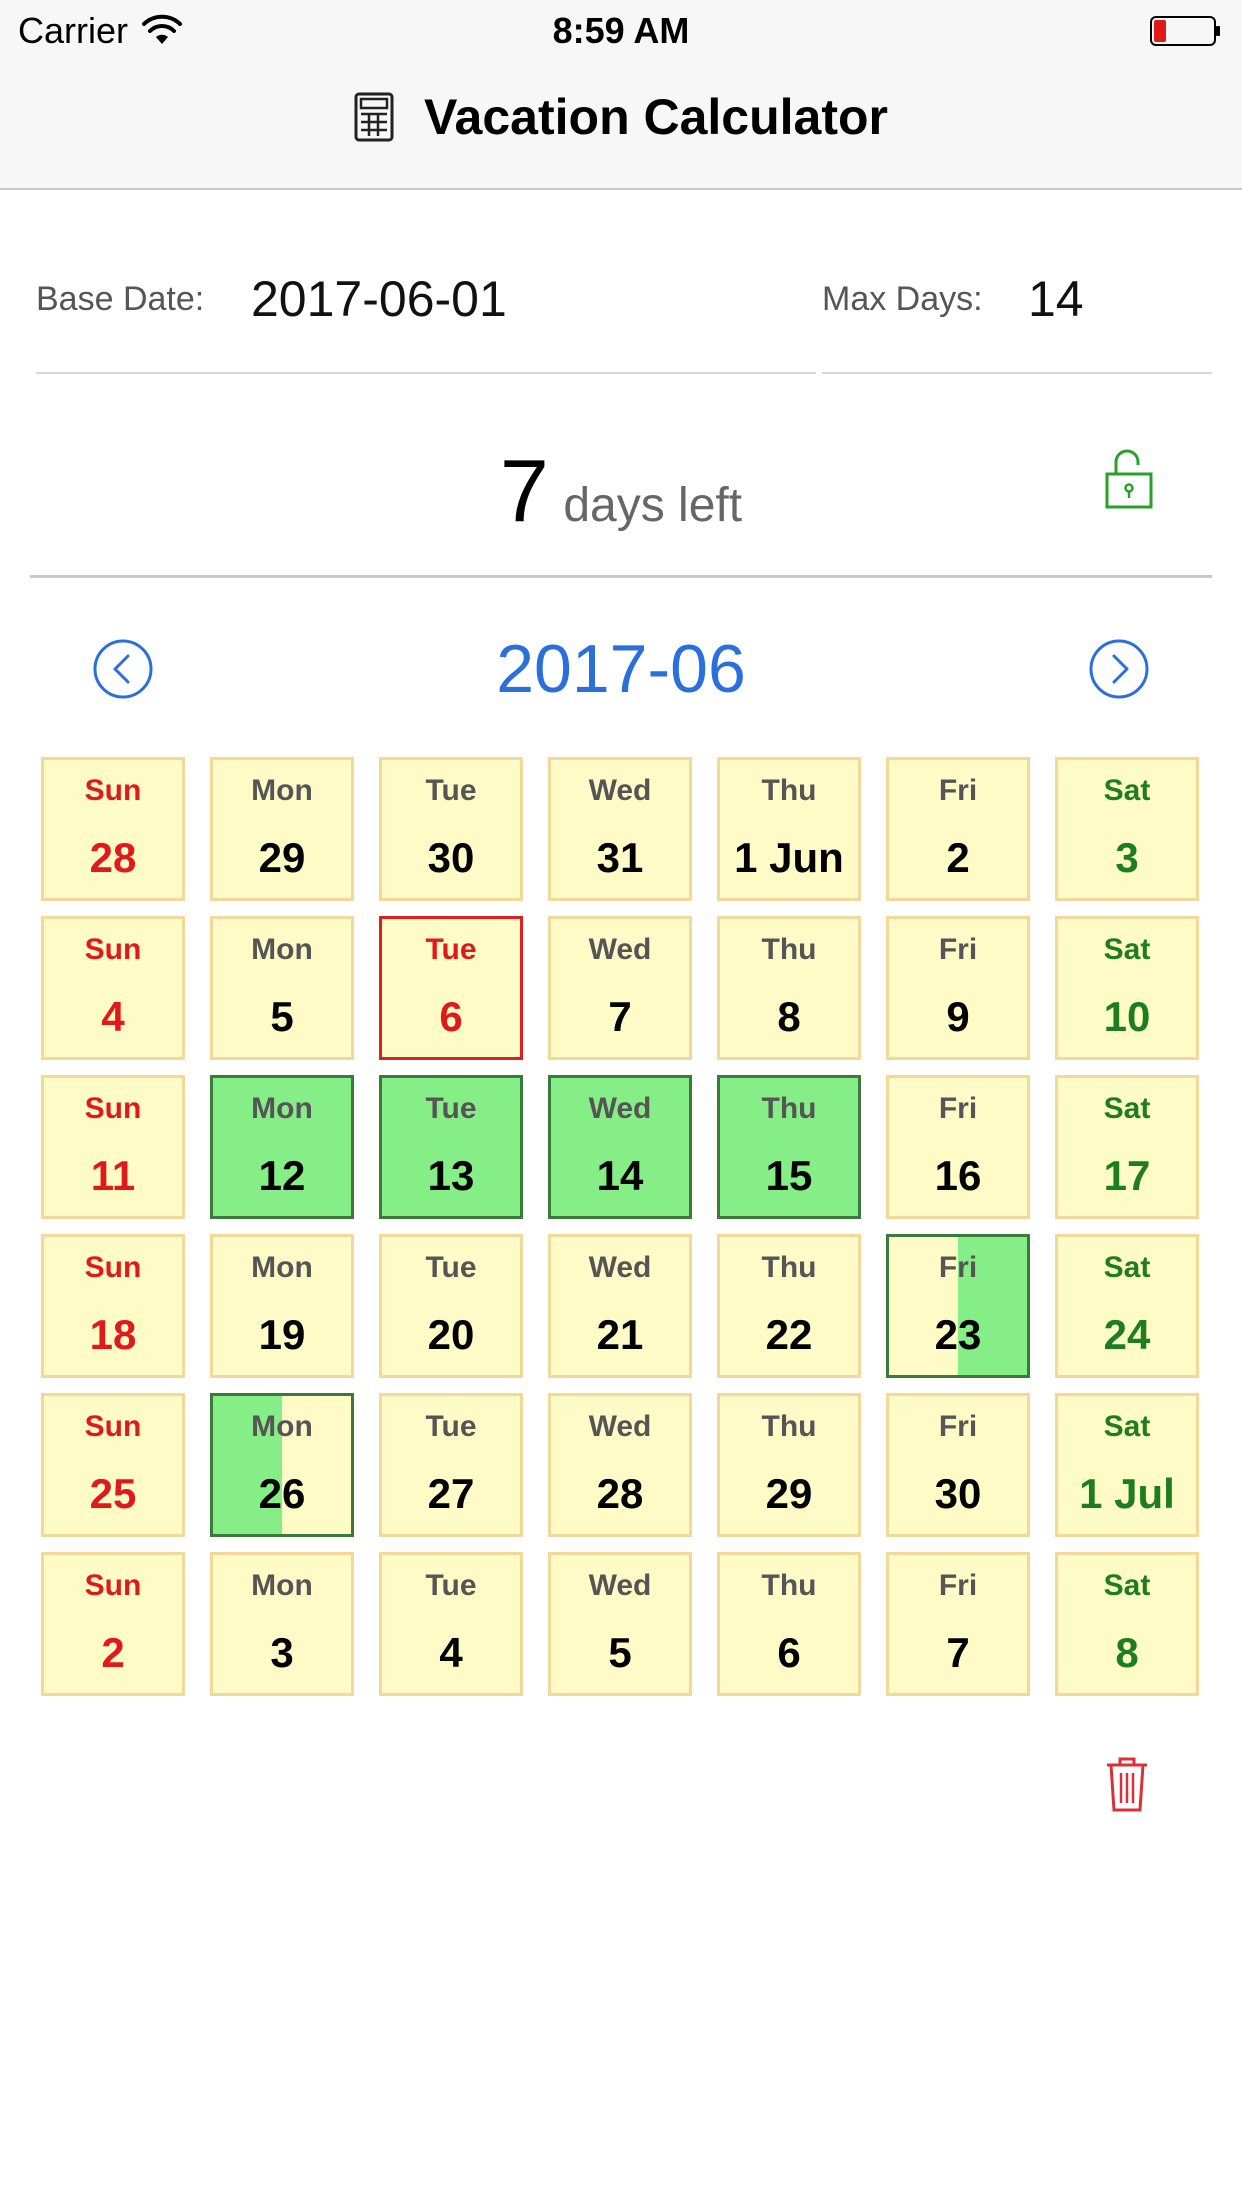 This screenshot has height=2208, width=1242. What do you see at coordinates (113, 829) in the screenshot?
I see `calendar-day-cell: Sun 28` at bounding box center [113, 829].